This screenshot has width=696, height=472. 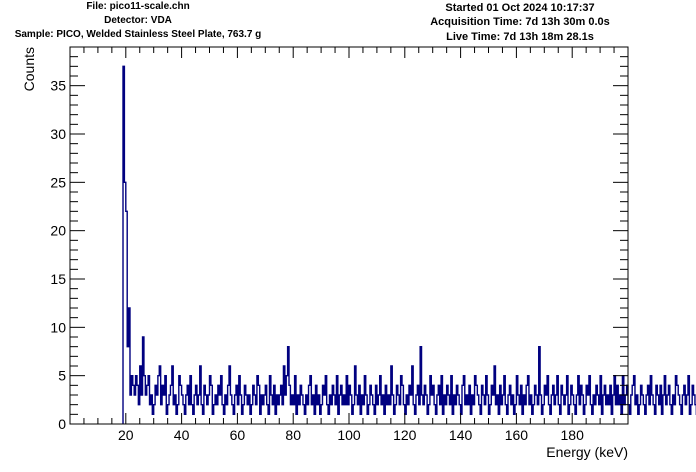 I want to click on y-tick-label: 20, so click(x=58, y=231).